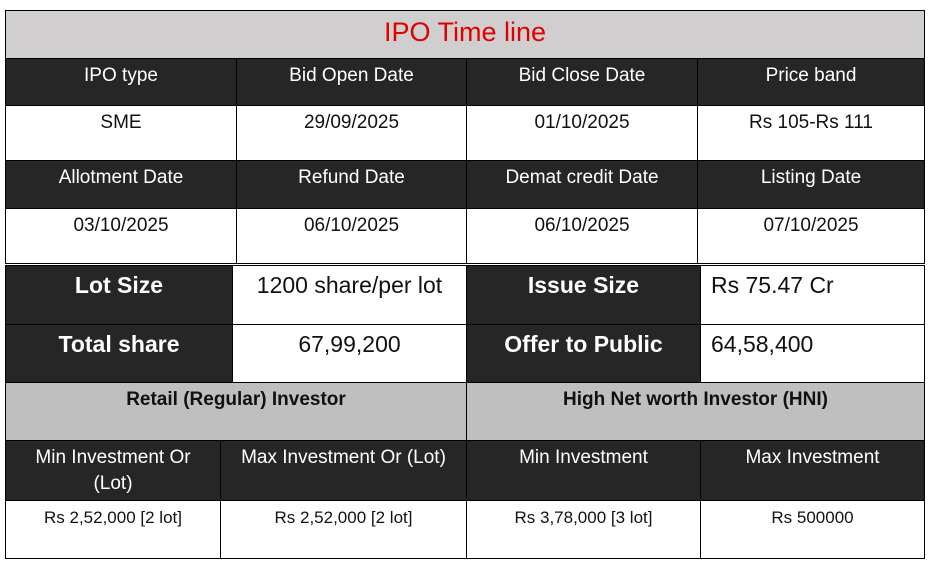 The width and height of the screenshot is (930, 566). I want to click on header-retail-min: Min Investment Or (Lot), so click(113, 470).